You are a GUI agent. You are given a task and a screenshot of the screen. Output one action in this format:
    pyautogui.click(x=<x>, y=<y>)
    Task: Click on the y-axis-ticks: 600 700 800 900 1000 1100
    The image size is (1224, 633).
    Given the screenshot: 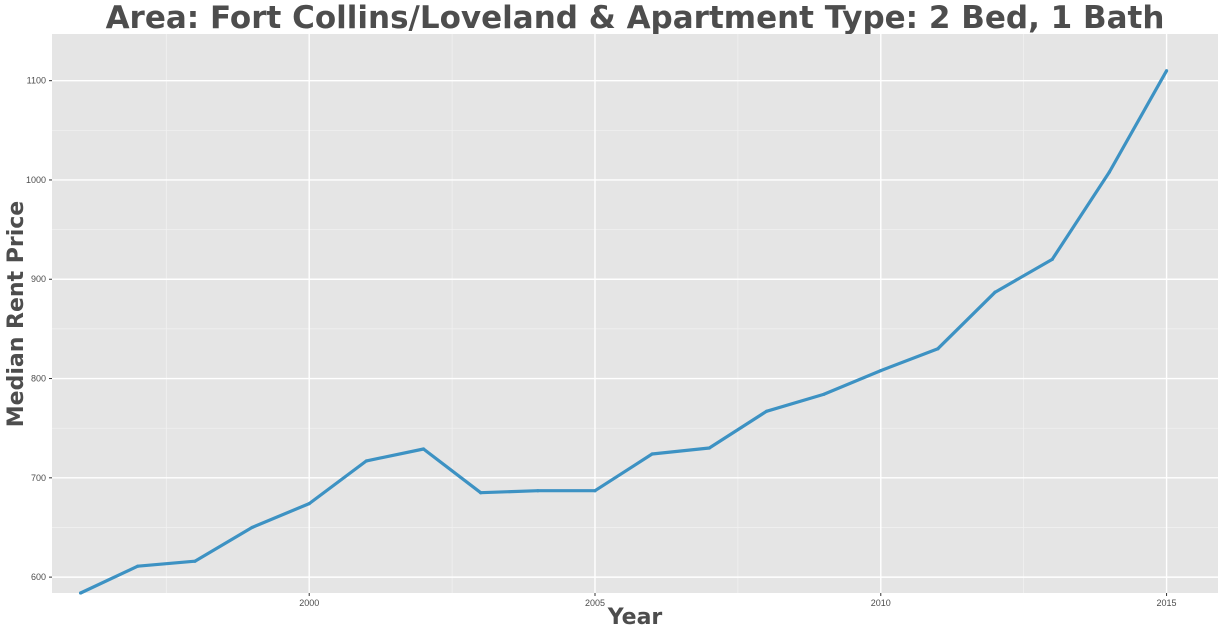 What is the action you would take?
    pyautogui.click(x=39, y=329)
    